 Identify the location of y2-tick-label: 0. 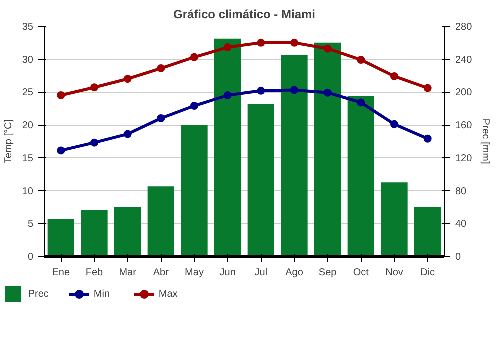
(459, 257).